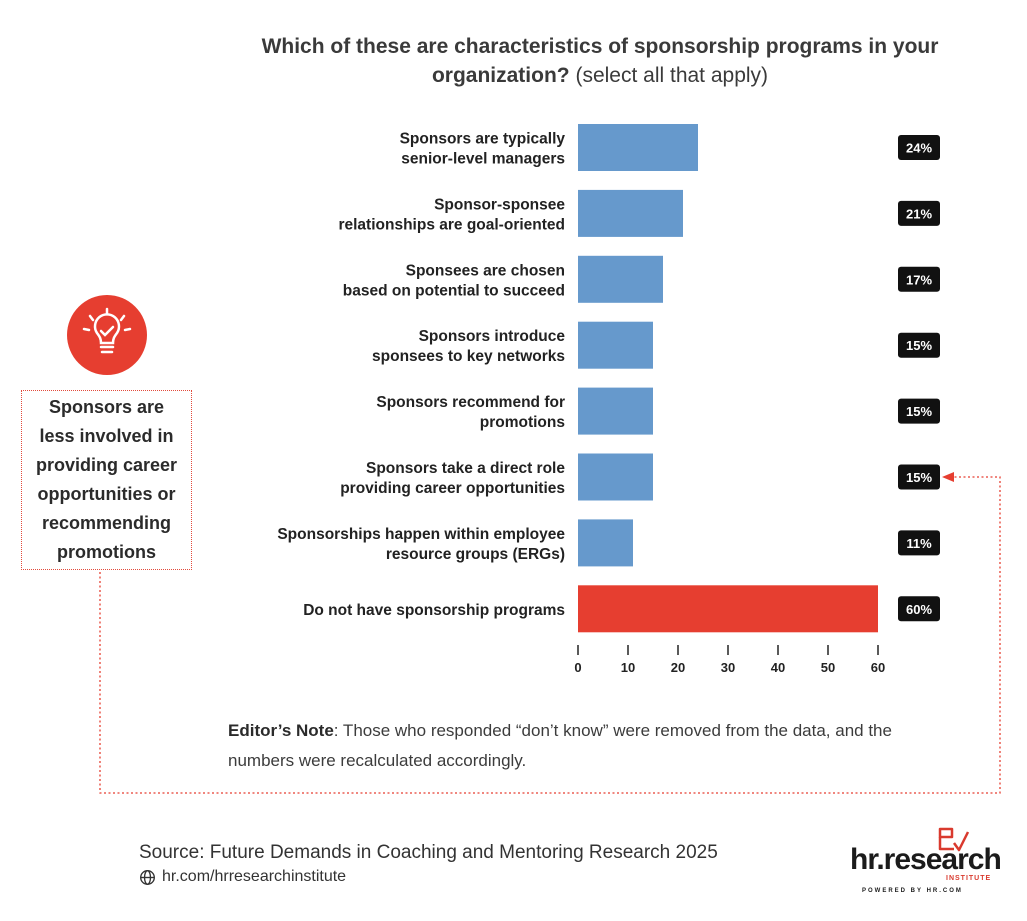 Image resolution: width=1027 pixels, height=921 pixels. What do you see at coordinates (577, 667) in the screenshot?
I see `x-tick-label: 0` at bounding box center [577, 667].